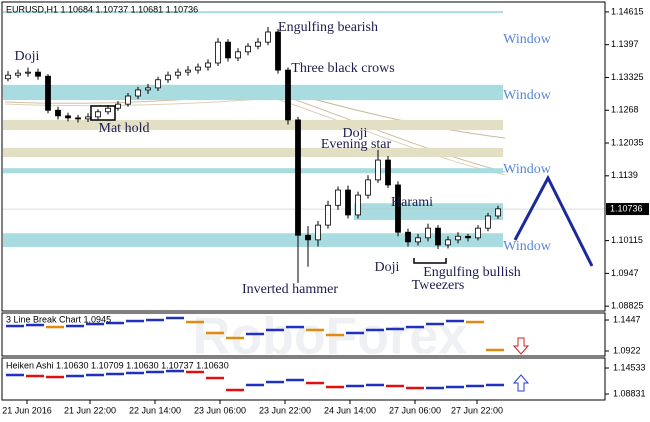 This screenshot has height=422, width=650. Describe the element at coordinates (285, 410) in the screenshot. I see `x-tick-label: 23 Jun 22:00` at that location.